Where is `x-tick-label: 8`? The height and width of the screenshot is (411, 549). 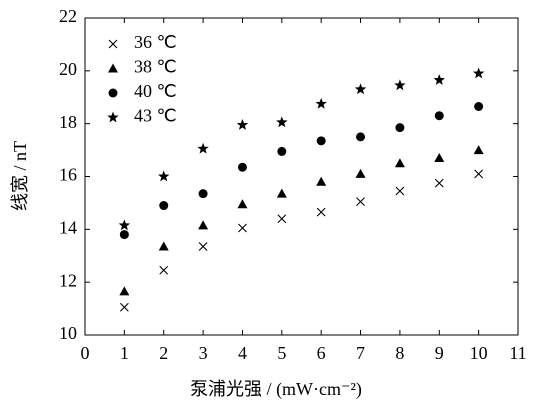 x-tick-label: 8 is located at coordinates (399, 353).